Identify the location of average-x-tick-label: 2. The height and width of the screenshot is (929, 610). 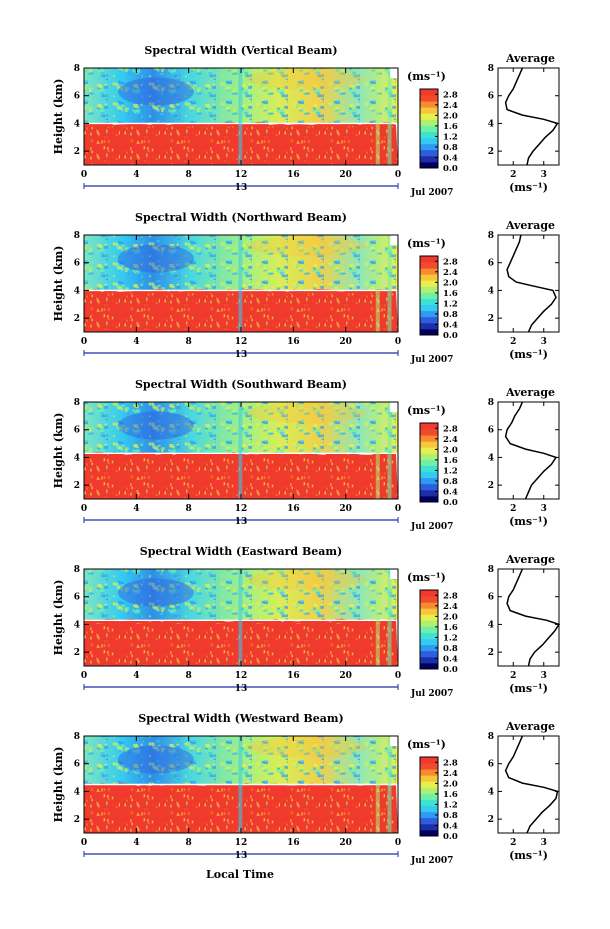
(513, 676).